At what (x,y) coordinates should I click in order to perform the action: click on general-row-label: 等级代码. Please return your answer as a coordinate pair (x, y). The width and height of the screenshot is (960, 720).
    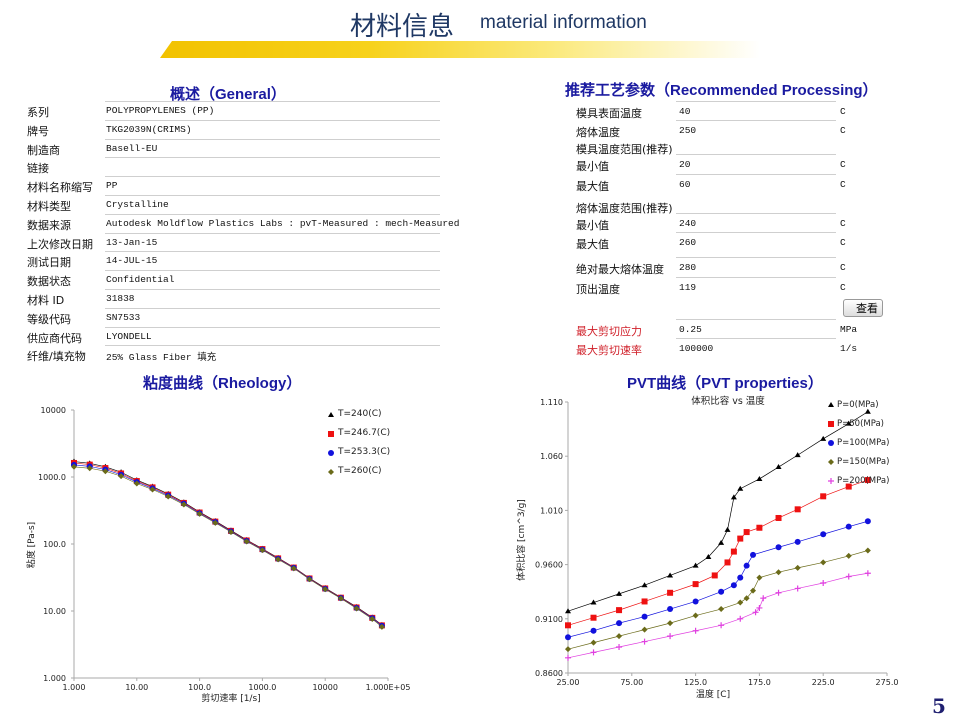
    Looking at the image, I should click on (49, 319).